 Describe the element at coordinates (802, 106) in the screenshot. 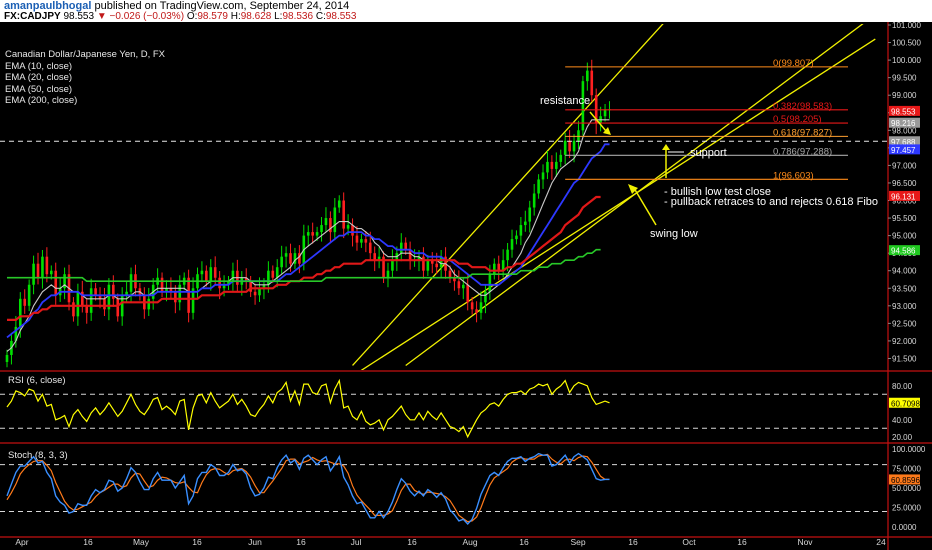

I see `fib-level-label: 0.382(98.583)` at that location.